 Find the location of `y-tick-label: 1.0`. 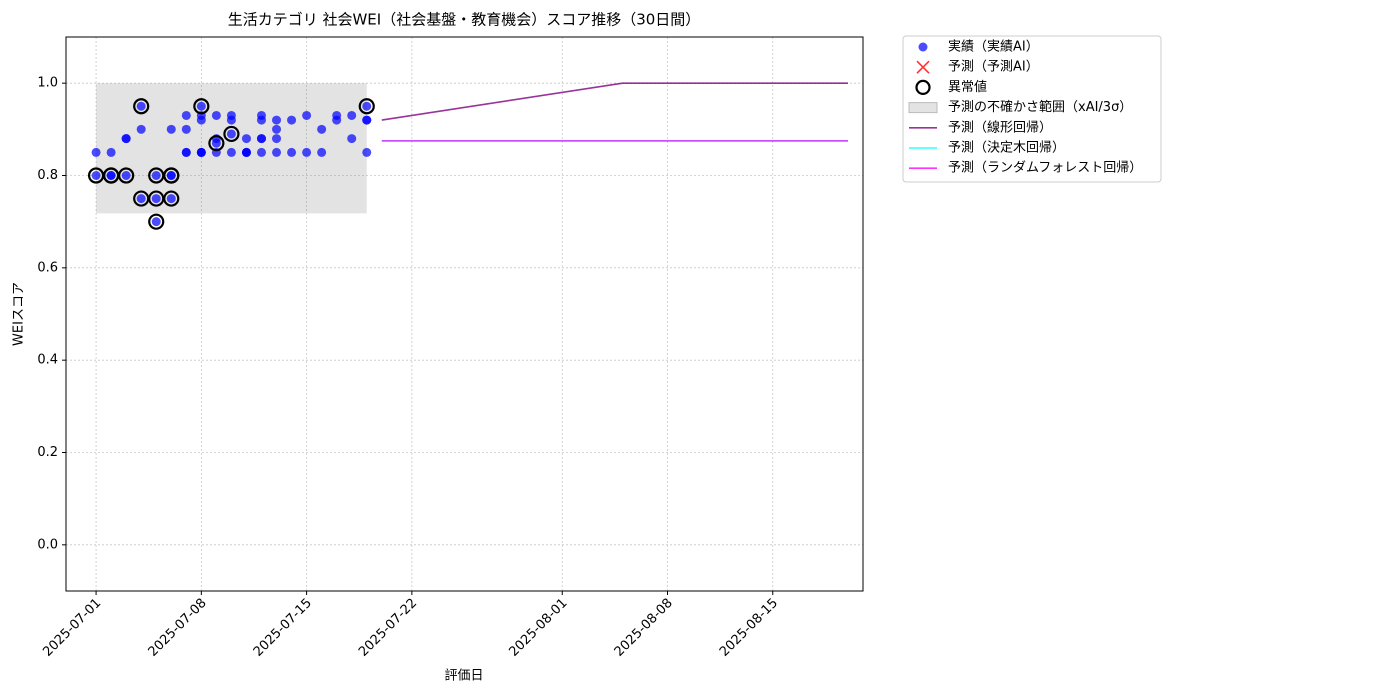

y-tick-label: 1.0 is located at coordinates (47, 83).